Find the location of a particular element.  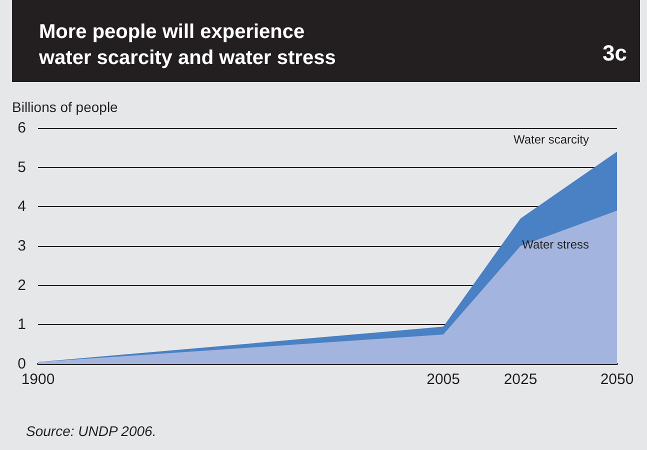

y-tick-label: 2 is located at coordinates (22, 285).